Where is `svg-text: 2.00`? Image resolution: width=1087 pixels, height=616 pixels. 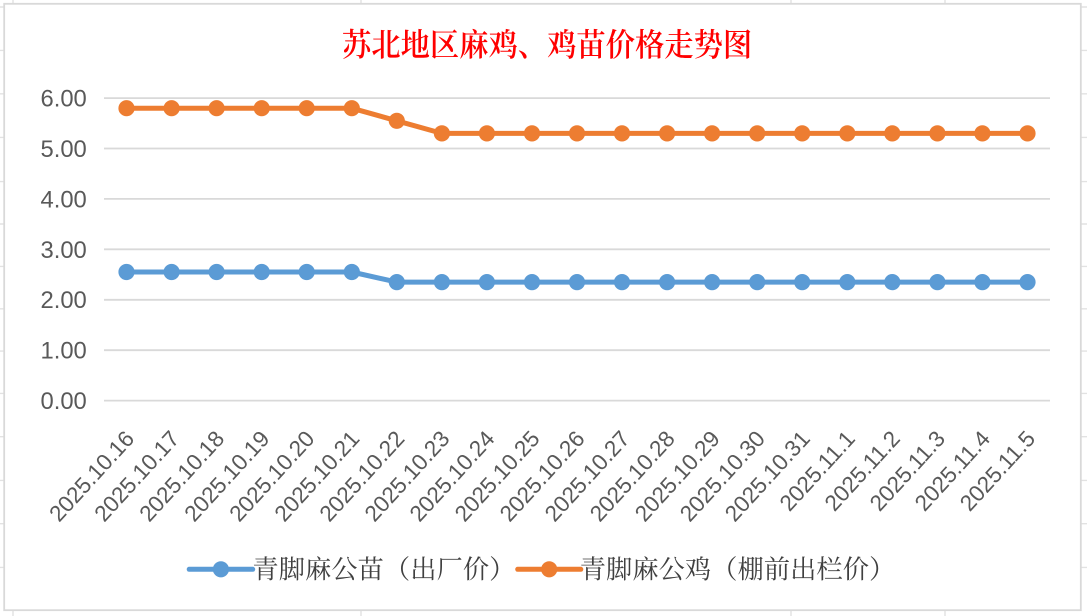 svg-text: 2.00 is located at coordinates (63, 300).